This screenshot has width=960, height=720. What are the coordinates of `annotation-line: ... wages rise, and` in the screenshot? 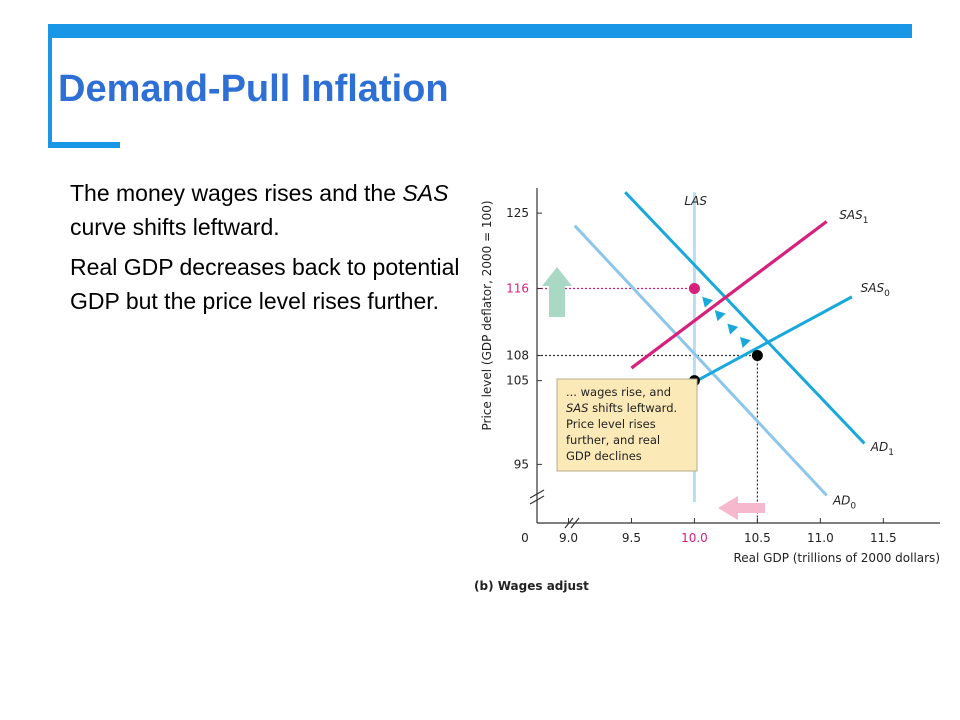 It's located at (618, 392).